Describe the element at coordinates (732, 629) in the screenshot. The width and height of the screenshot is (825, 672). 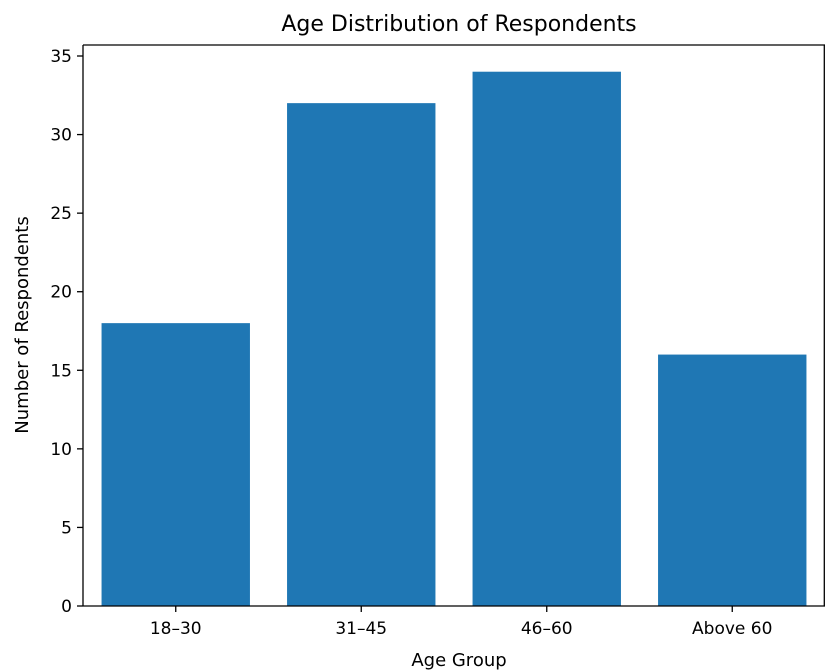
I see `x-tick-label: Above 60` at that location.